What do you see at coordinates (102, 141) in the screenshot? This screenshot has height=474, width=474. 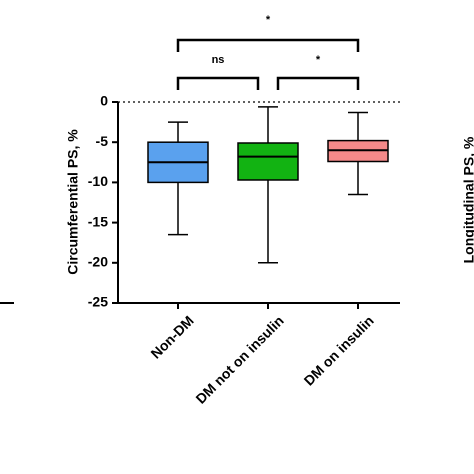 I see `y-tick-label: -5` at bounding box center [102, 141].